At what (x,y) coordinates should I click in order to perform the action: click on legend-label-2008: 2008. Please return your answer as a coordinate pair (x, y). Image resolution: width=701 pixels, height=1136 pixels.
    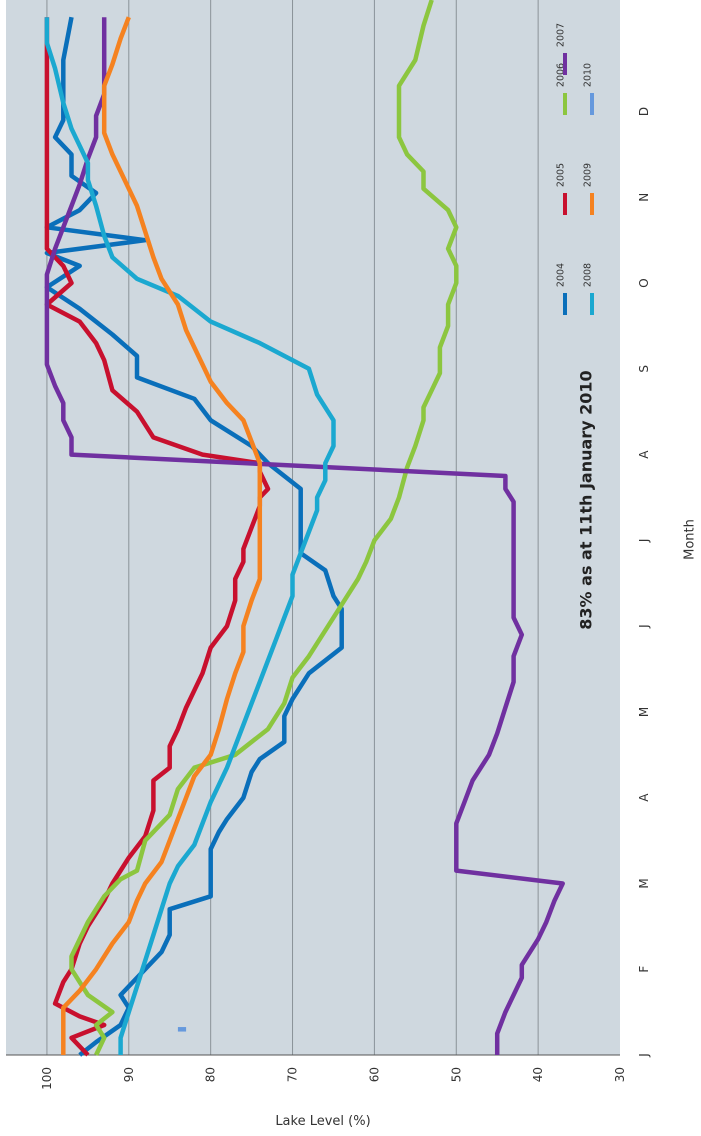
    Looking at the image, I should click on (588, 275).